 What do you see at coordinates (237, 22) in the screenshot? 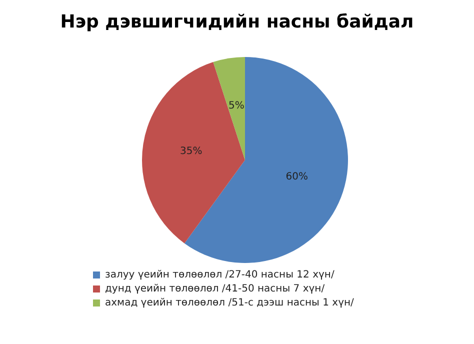
I see `chart-title: Нэр дэвшигчидийн насны байдал` at bounding box center [237, 22].